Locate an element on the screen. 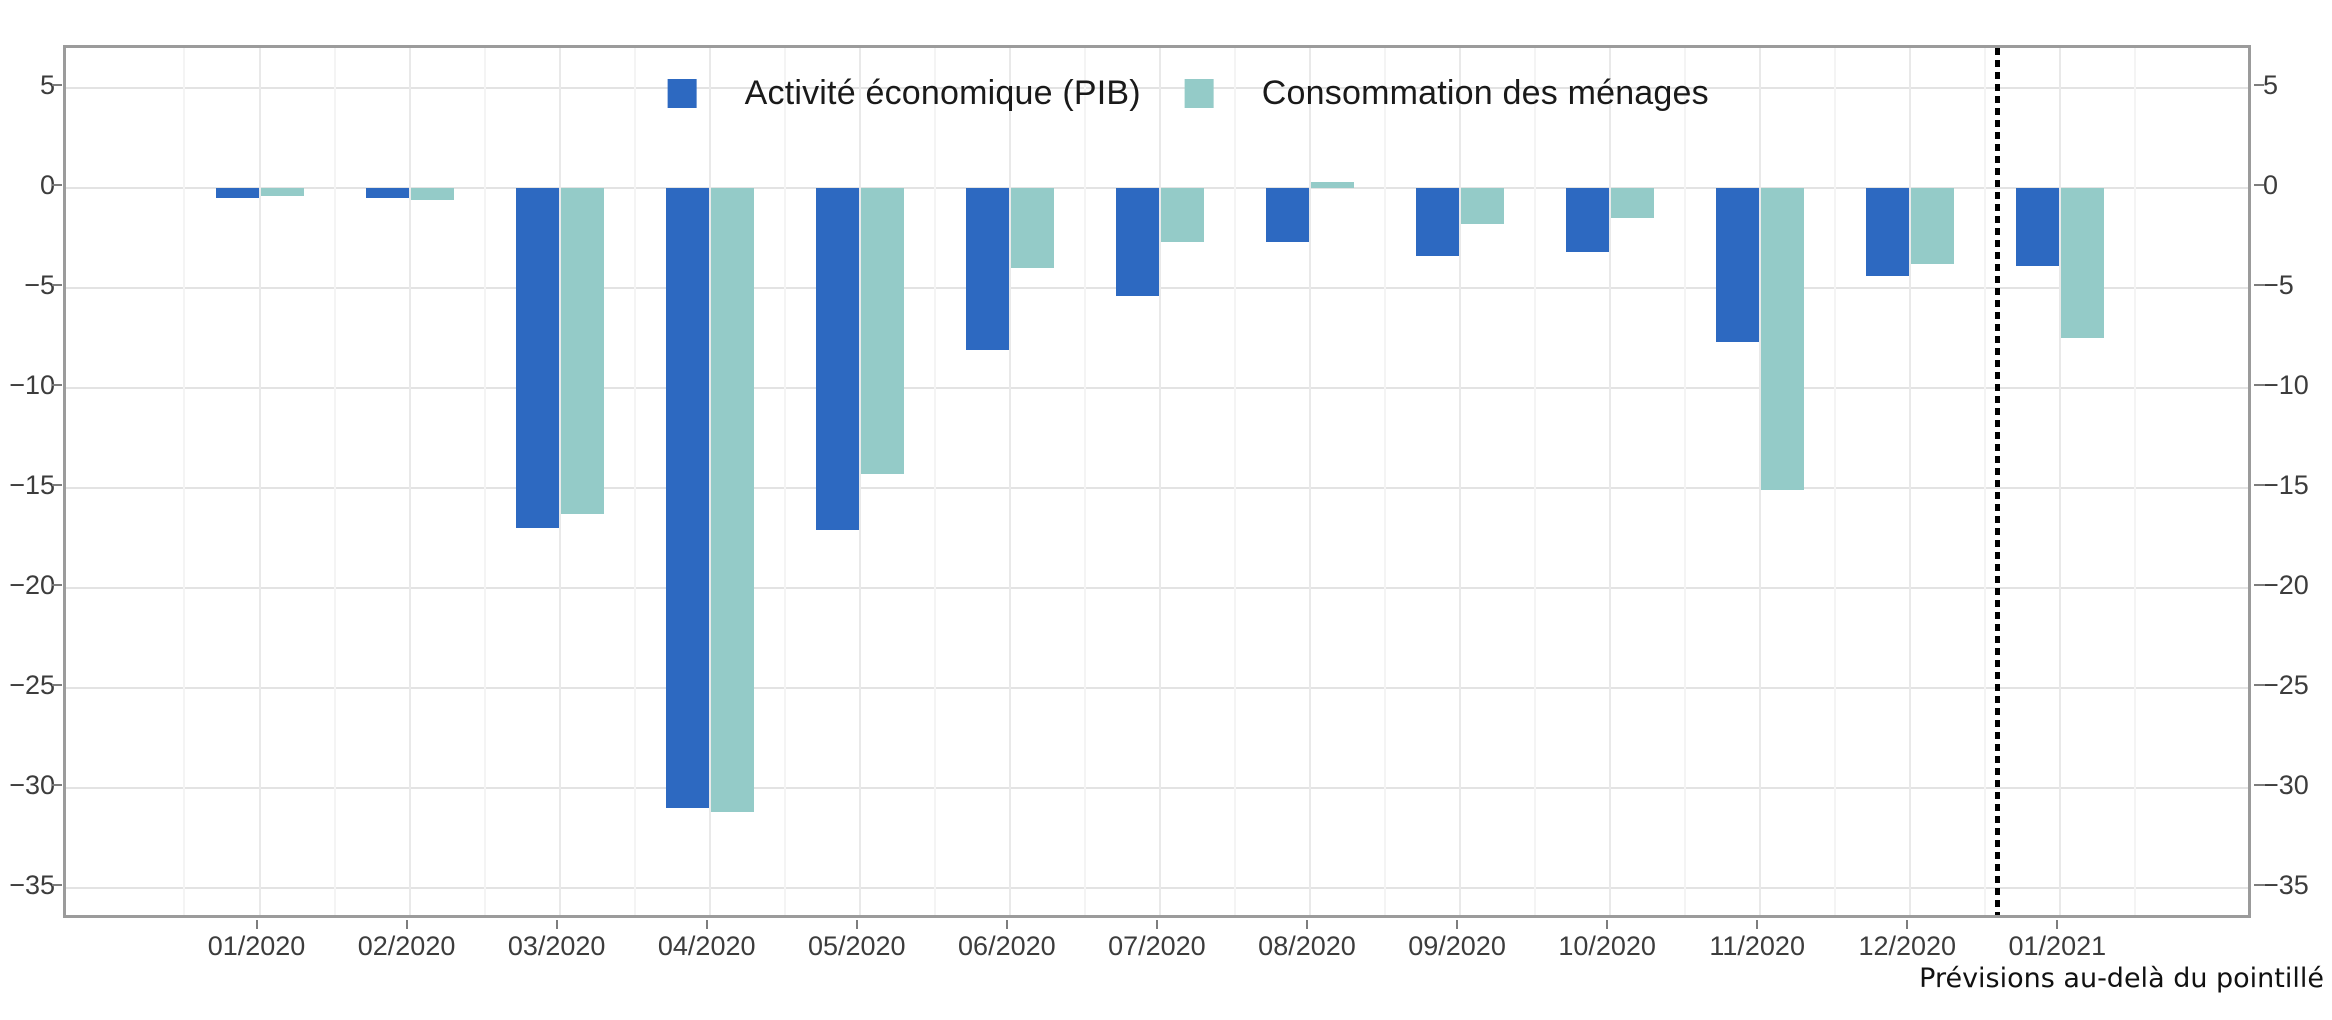  y-tick-label-right: 0 is located at coordinates (2271, 185).